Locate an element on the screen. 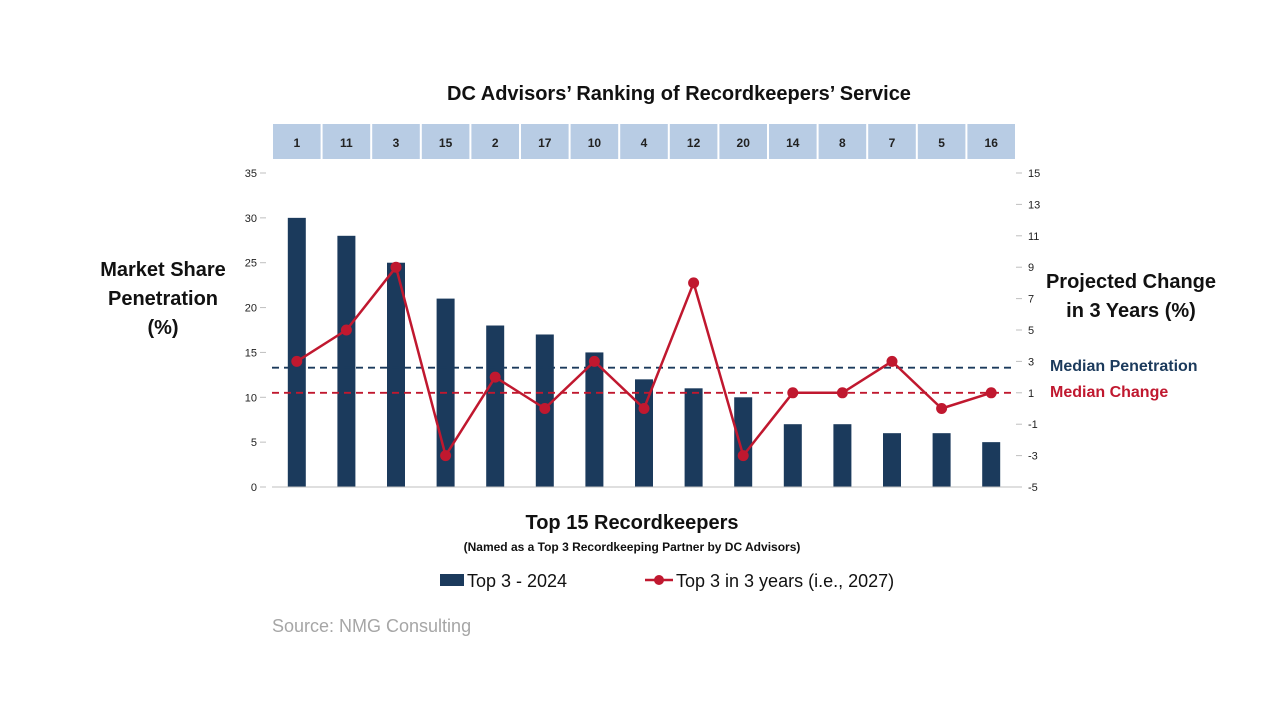  left-axis-title-line: Market Share is located at coordinates (163, 270).